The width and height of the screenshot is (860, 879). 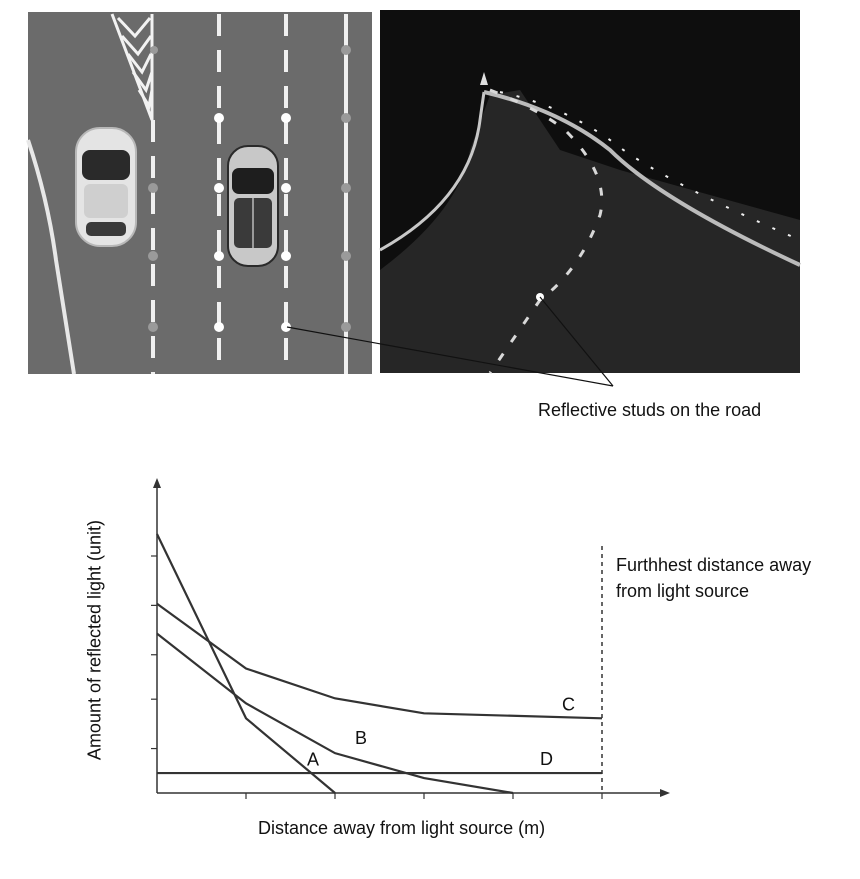 What do you see at coordinates (546, 759) in the screenshot?
I see `series-label-d: D` at bounding box center [546, 759].